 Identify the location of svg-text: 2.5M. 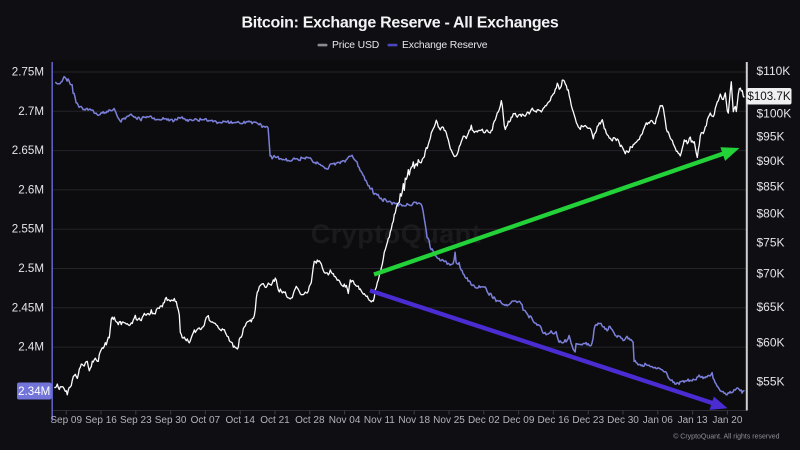
(31, 268).